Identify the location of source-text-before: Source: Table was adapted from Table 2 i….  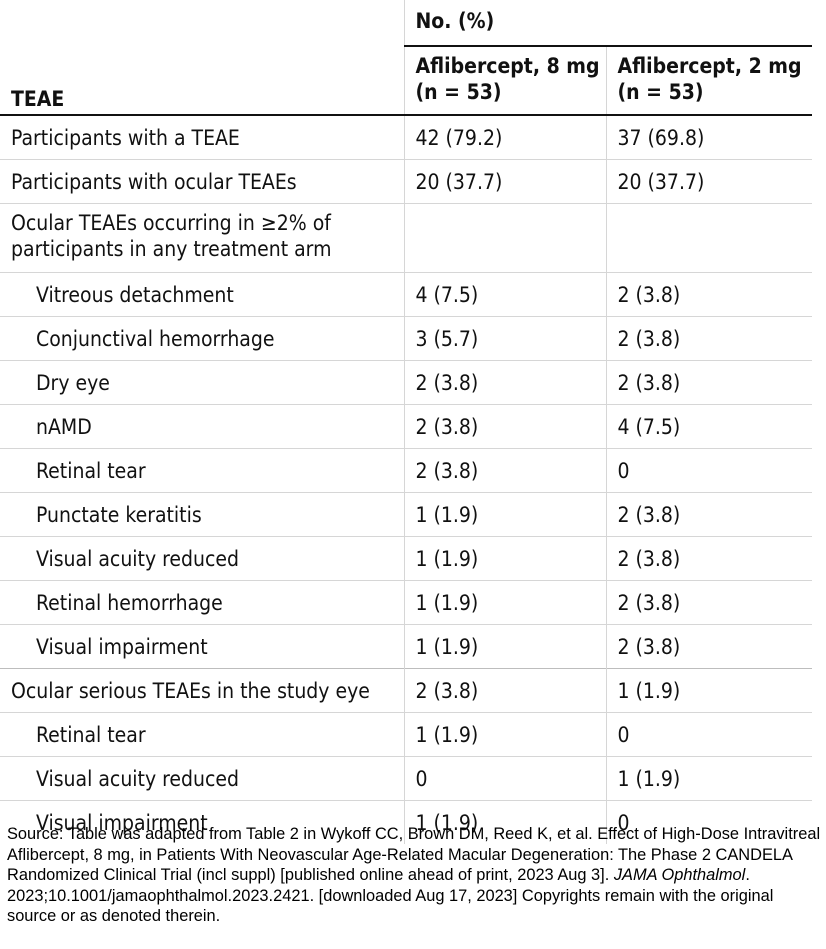
(414, 855).